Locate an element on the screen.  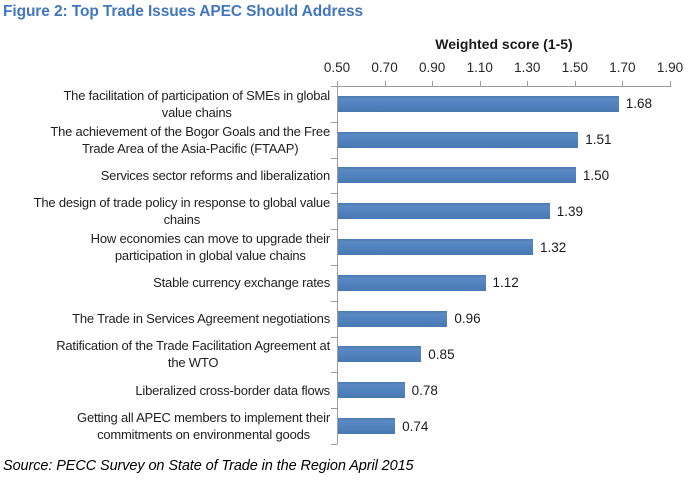
bar-cell: 1.12 is located at coordinates (518, 282).